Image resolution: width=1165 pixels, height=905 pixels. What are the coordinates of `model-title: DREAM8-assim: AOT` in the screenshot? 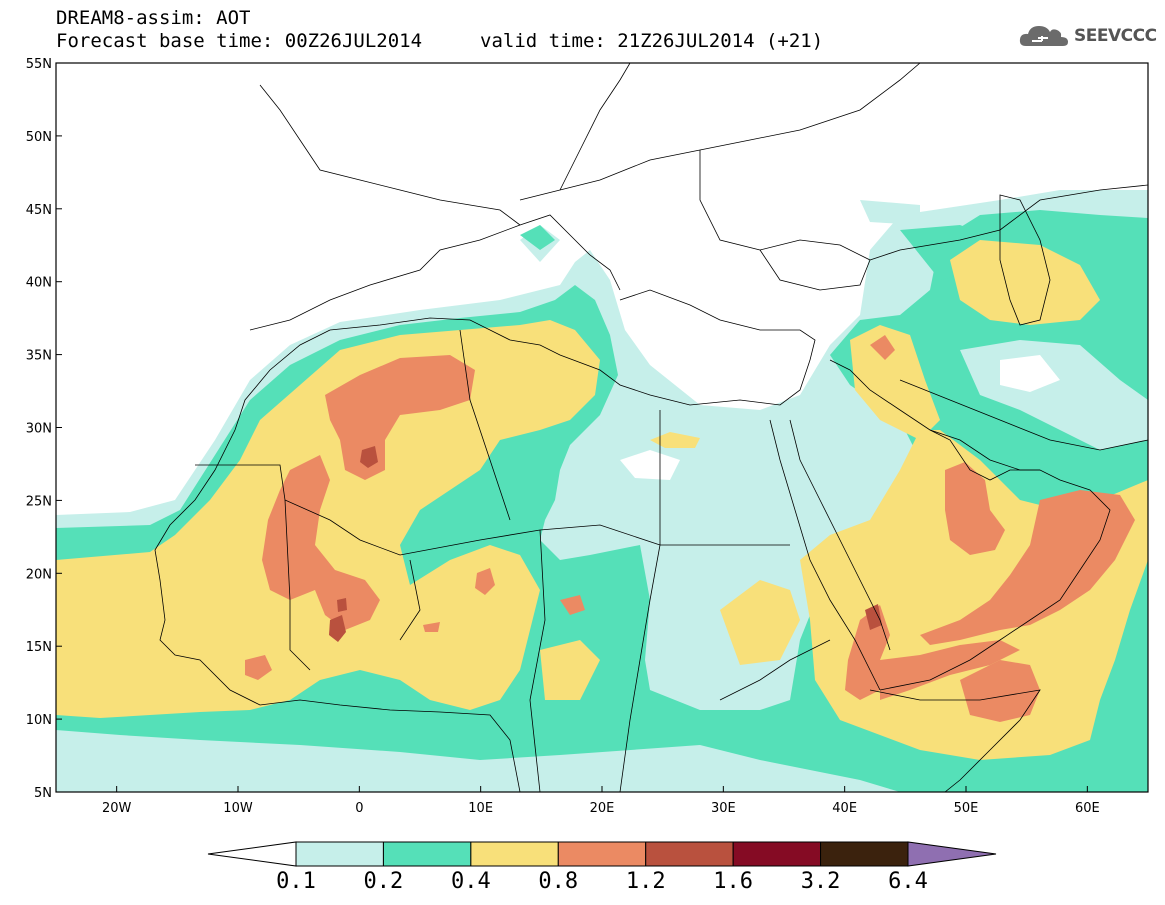 It's located at (153, 18).